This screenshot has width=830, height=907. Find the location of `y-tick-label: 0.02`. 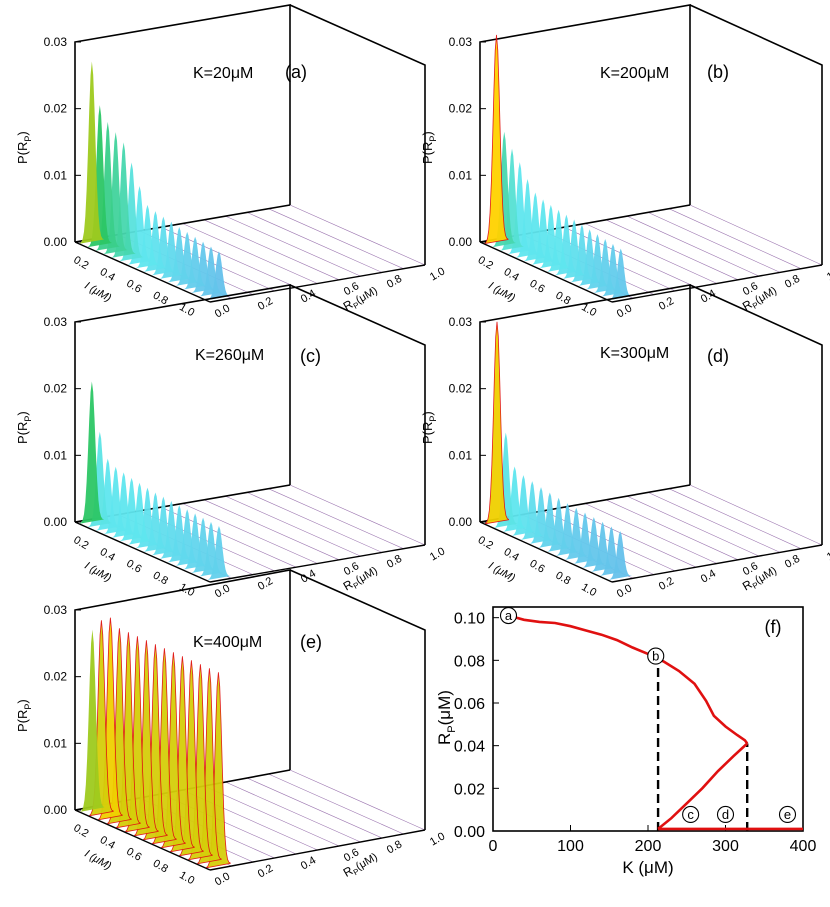

y-tick-label: 0.02 is located at coordinates (469, 789).